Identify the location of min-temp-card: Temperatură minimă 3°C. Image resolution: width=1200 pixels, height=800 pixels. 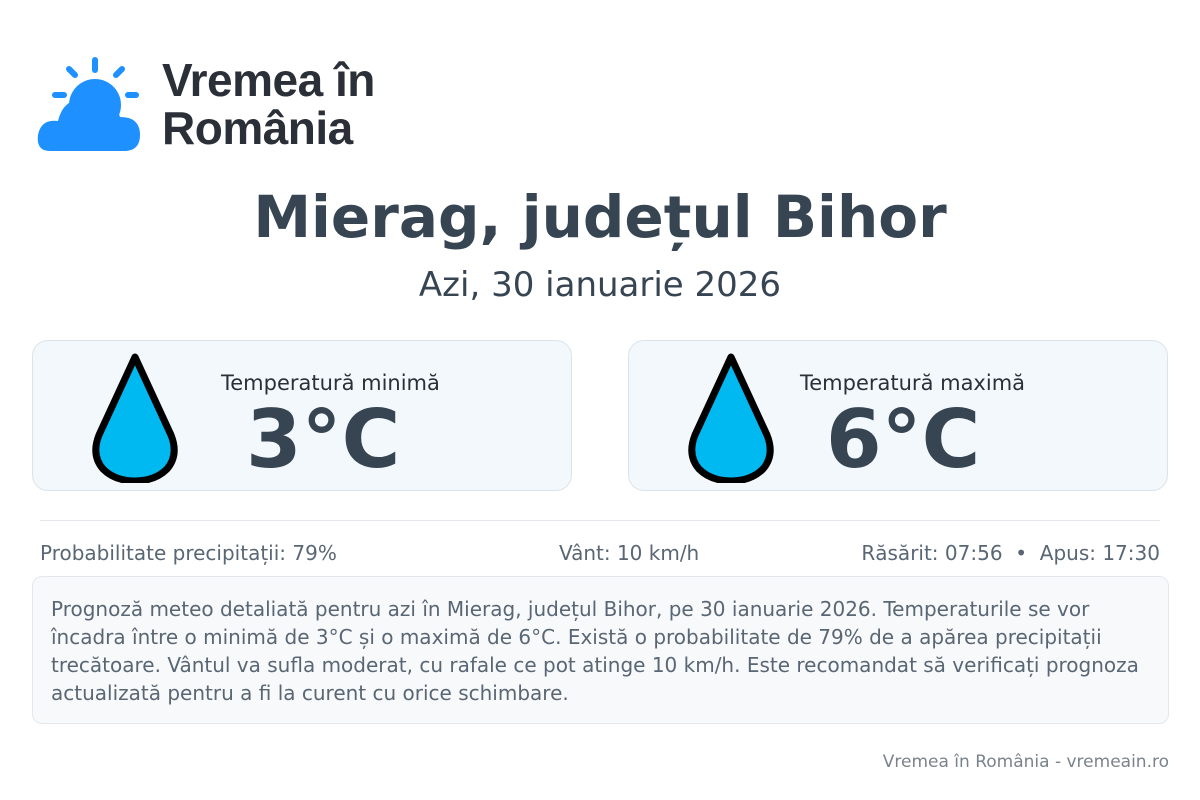
(302, 415).